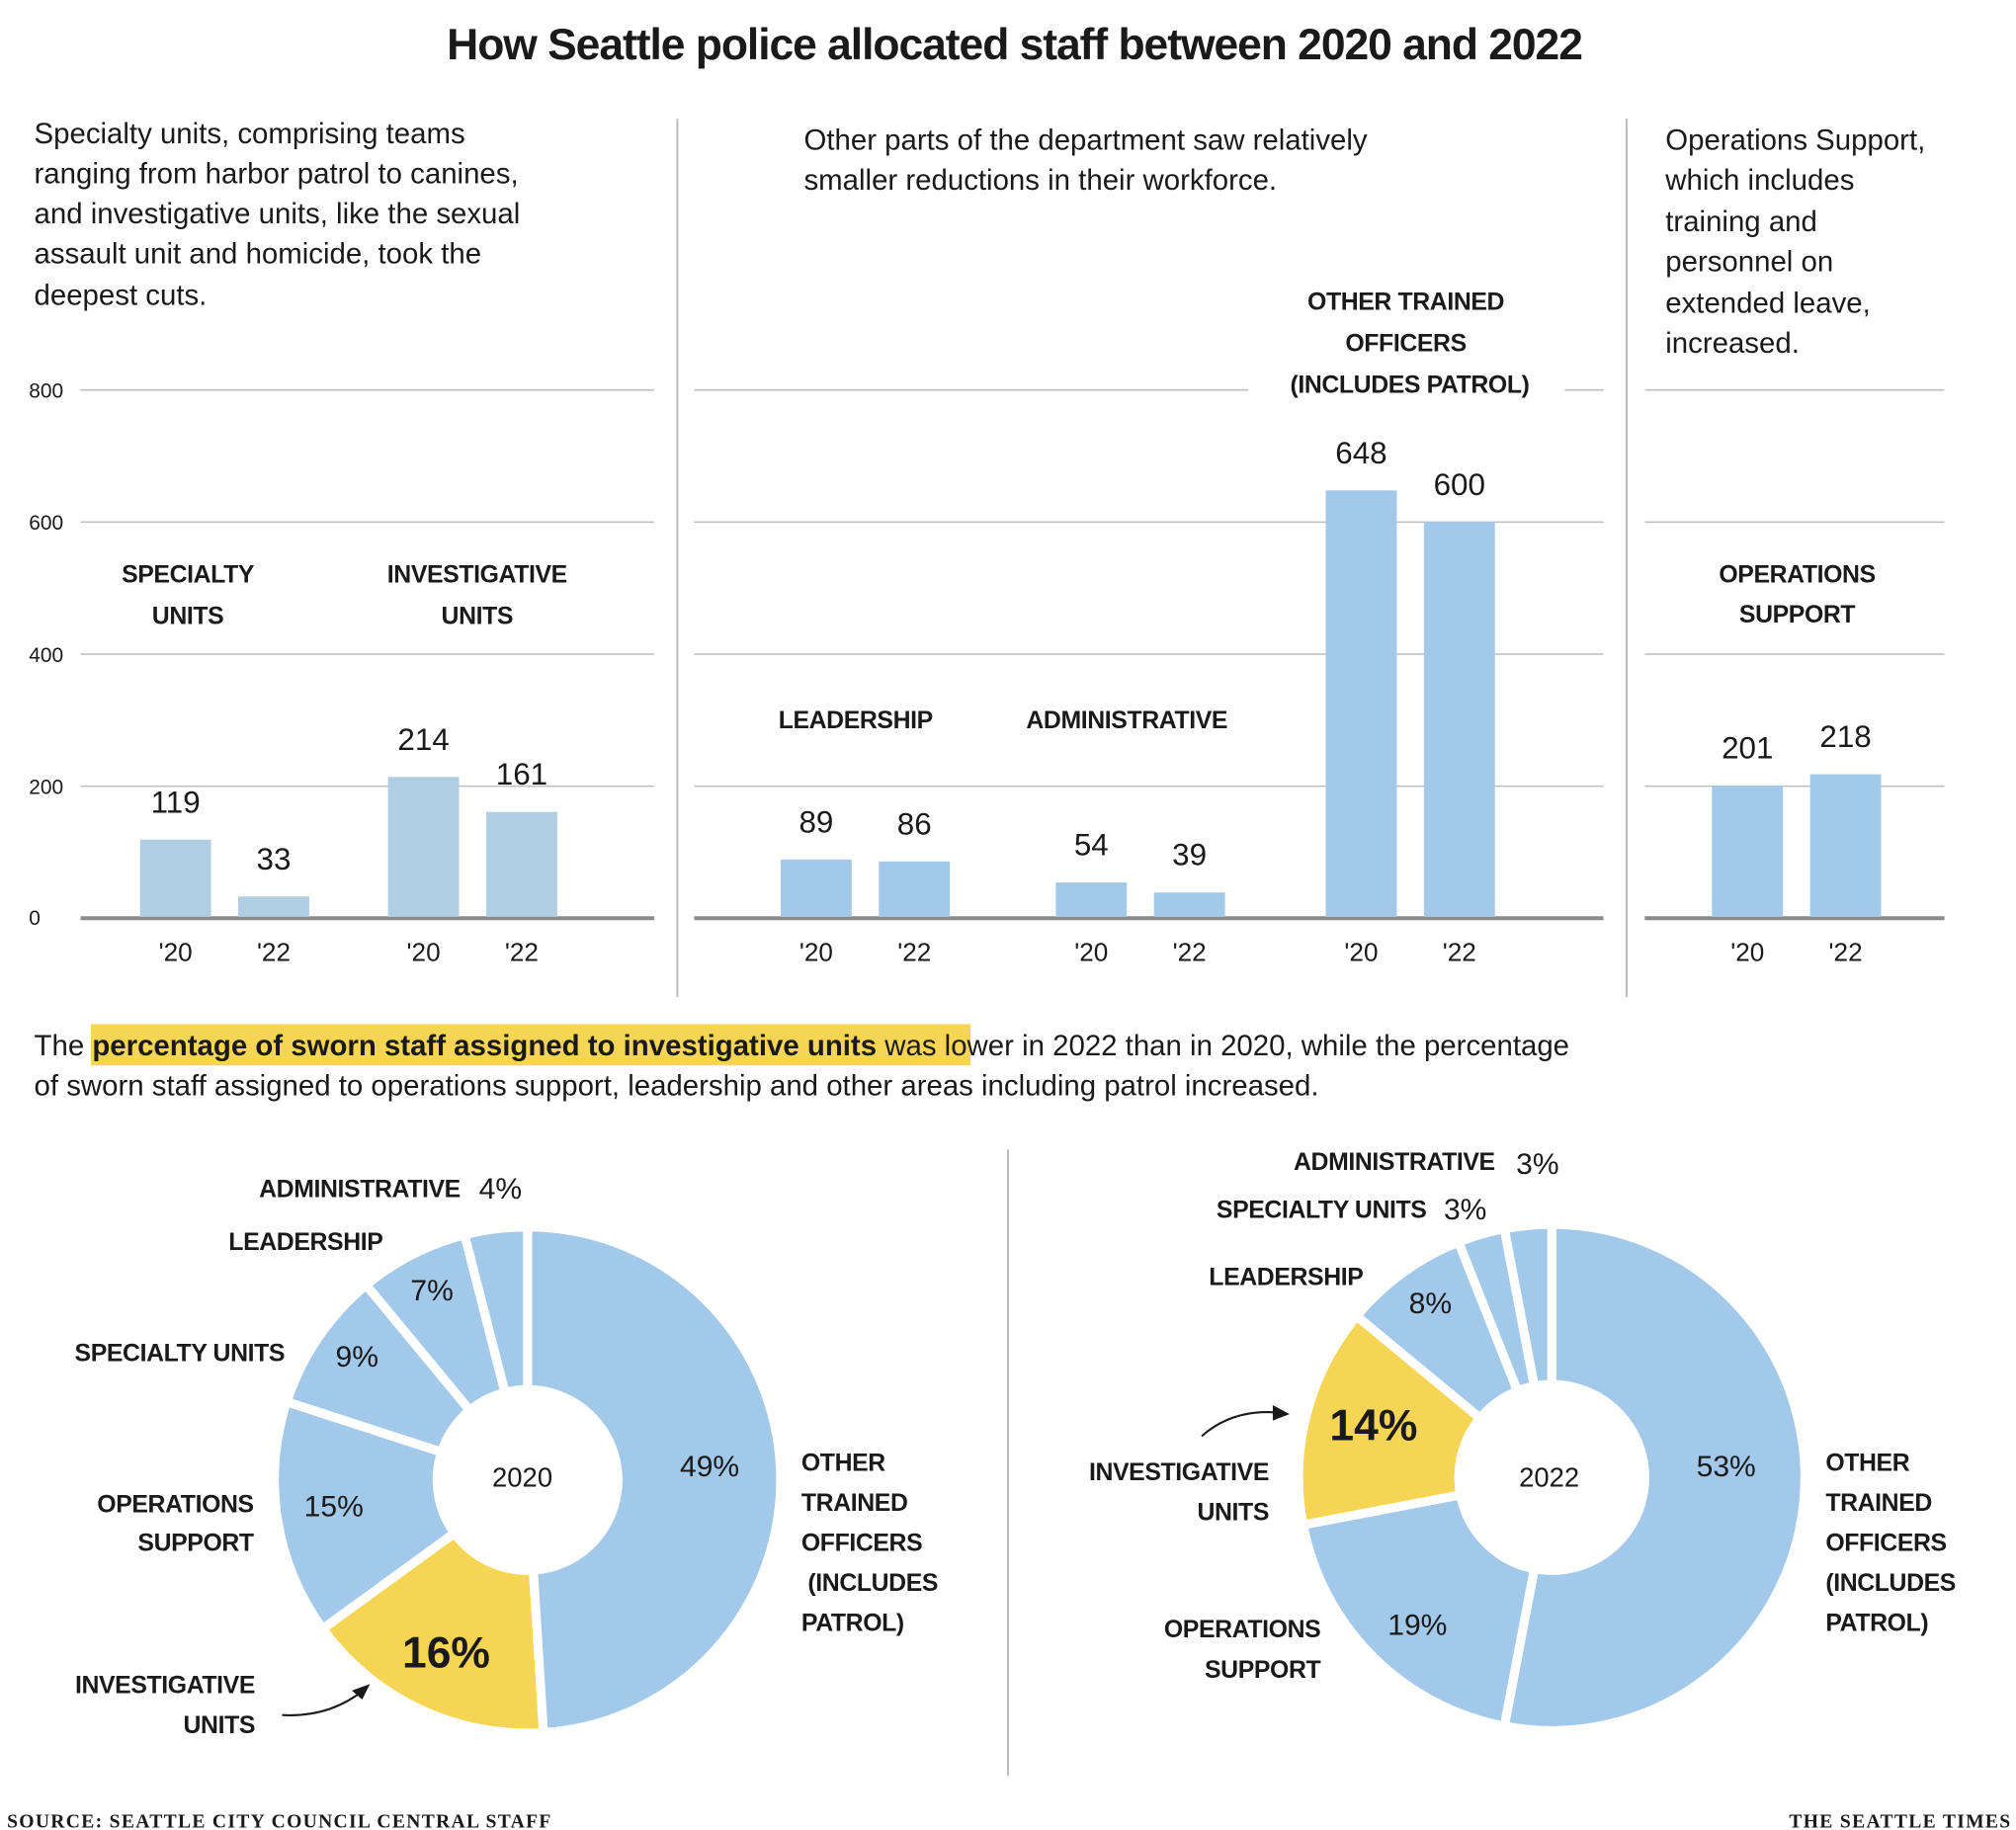  What do you see at coordinates (1417, 1626) in the screenshot?
I see `pct-operations: 19%` at bounding box center [1417, 1626].